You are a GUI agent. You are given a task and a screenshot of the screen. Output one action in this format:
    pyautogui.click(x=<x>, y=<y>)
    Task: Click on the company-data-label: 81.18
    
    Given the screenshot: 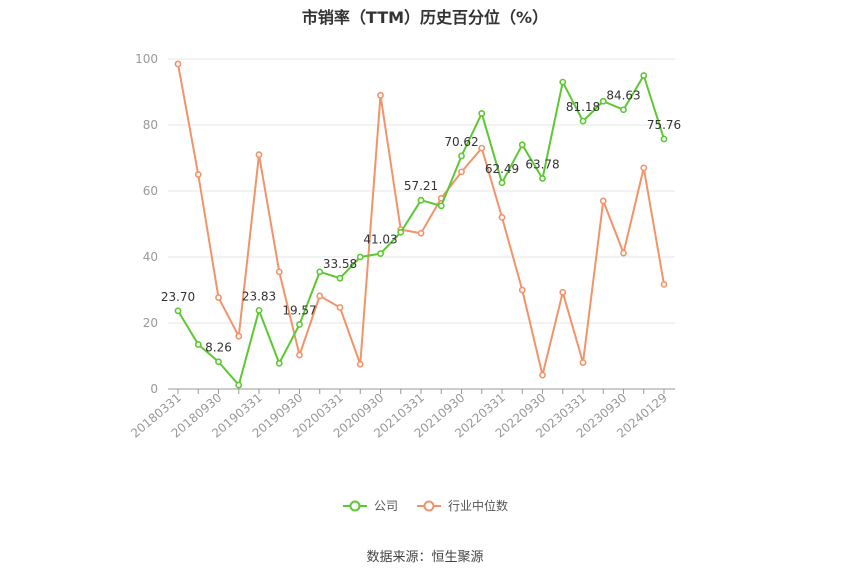 What is the action you would take?
    pyautogui.click(x=583, y=107)
    